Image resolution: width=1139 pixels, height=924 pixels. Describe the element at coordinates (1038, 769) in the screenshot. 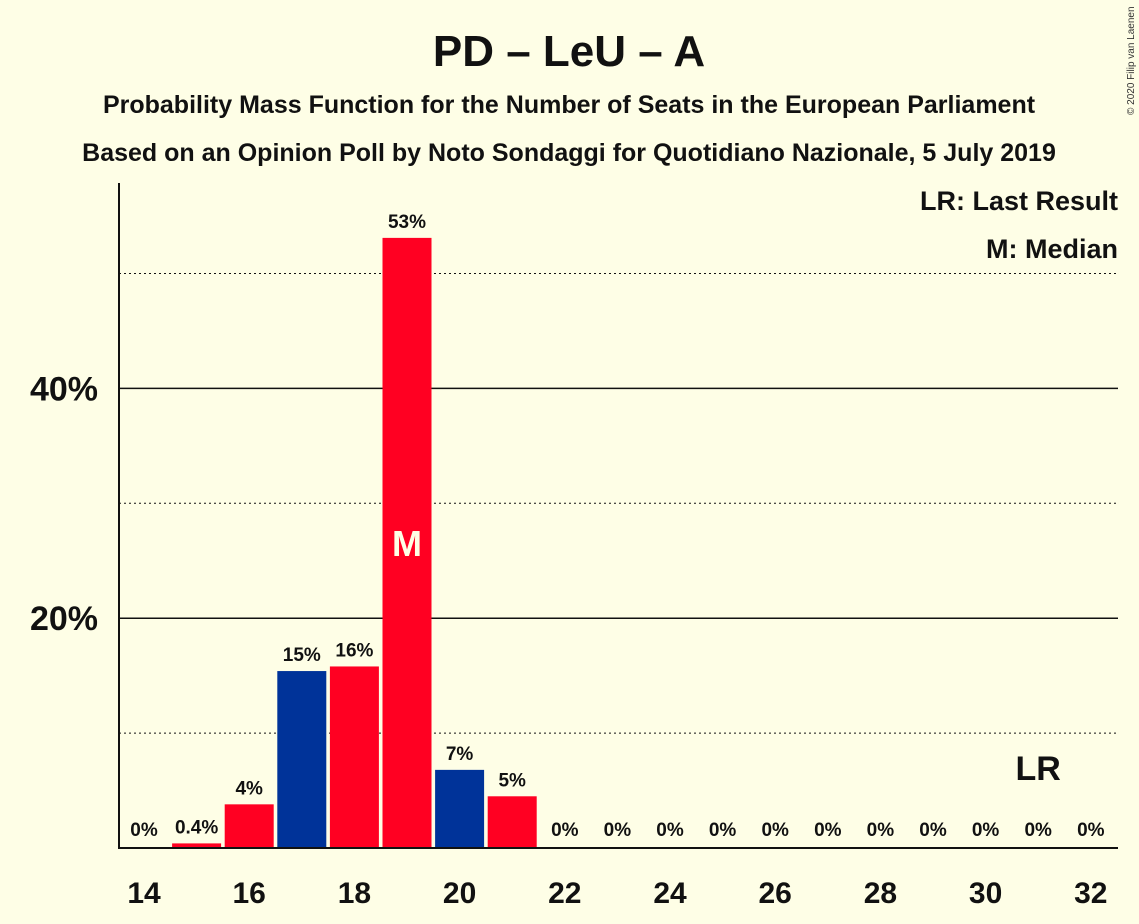

I see `last-result-marker: LR` at that location.